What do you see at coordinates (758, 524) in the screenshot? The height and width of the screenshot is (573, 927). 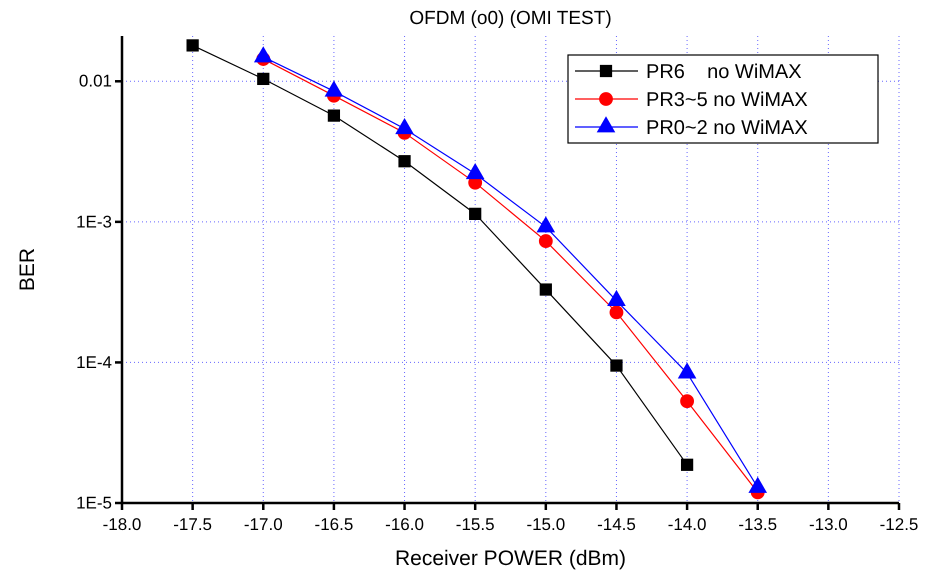 I see `x-tick-label: -13.5` at bounding box center [758, 524].